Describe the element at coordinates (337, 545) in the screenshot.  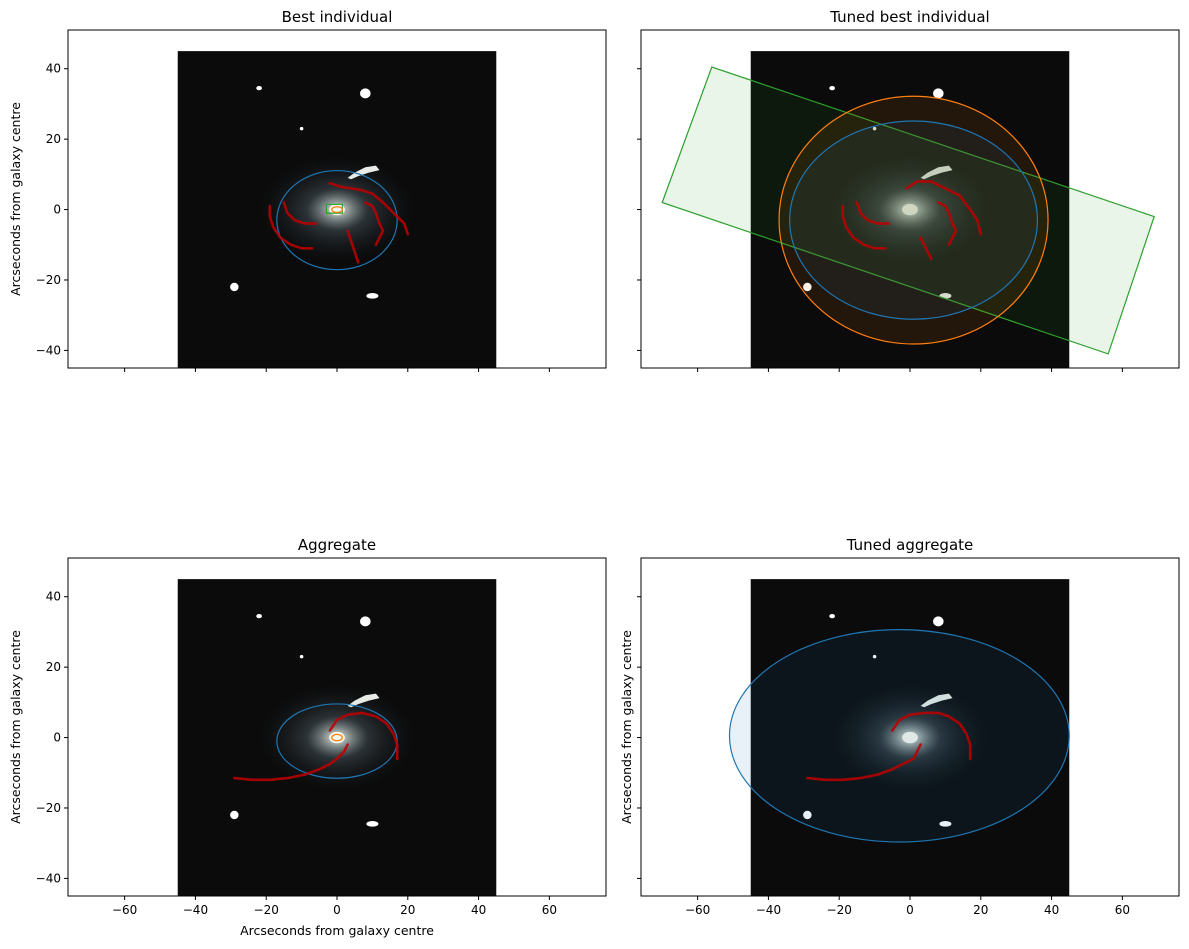
I see `panel-title: Aggregate` at that location.